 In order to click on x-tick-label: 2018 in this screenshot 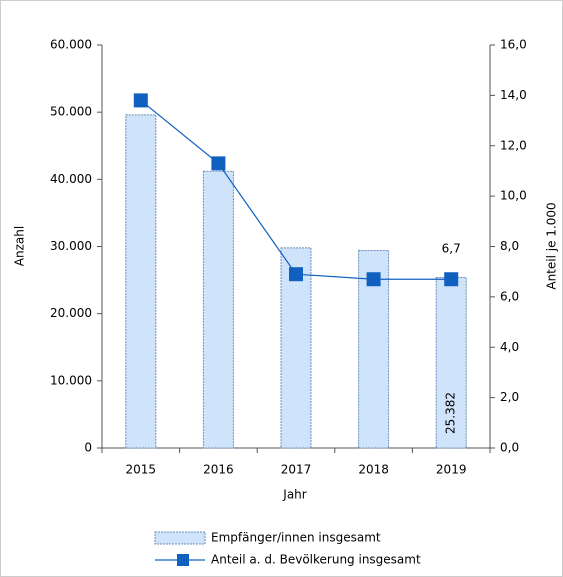, I will do `click(373, 470)`.